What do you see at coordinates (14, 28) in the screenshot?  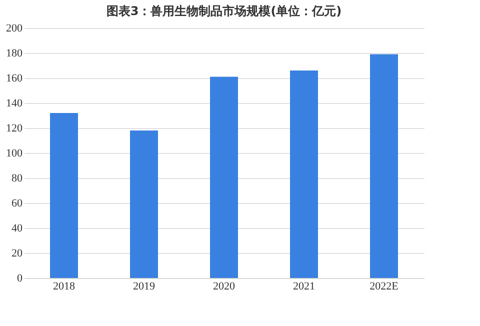 I see `y-tick-label: 200` at bounding box center [14, 28].